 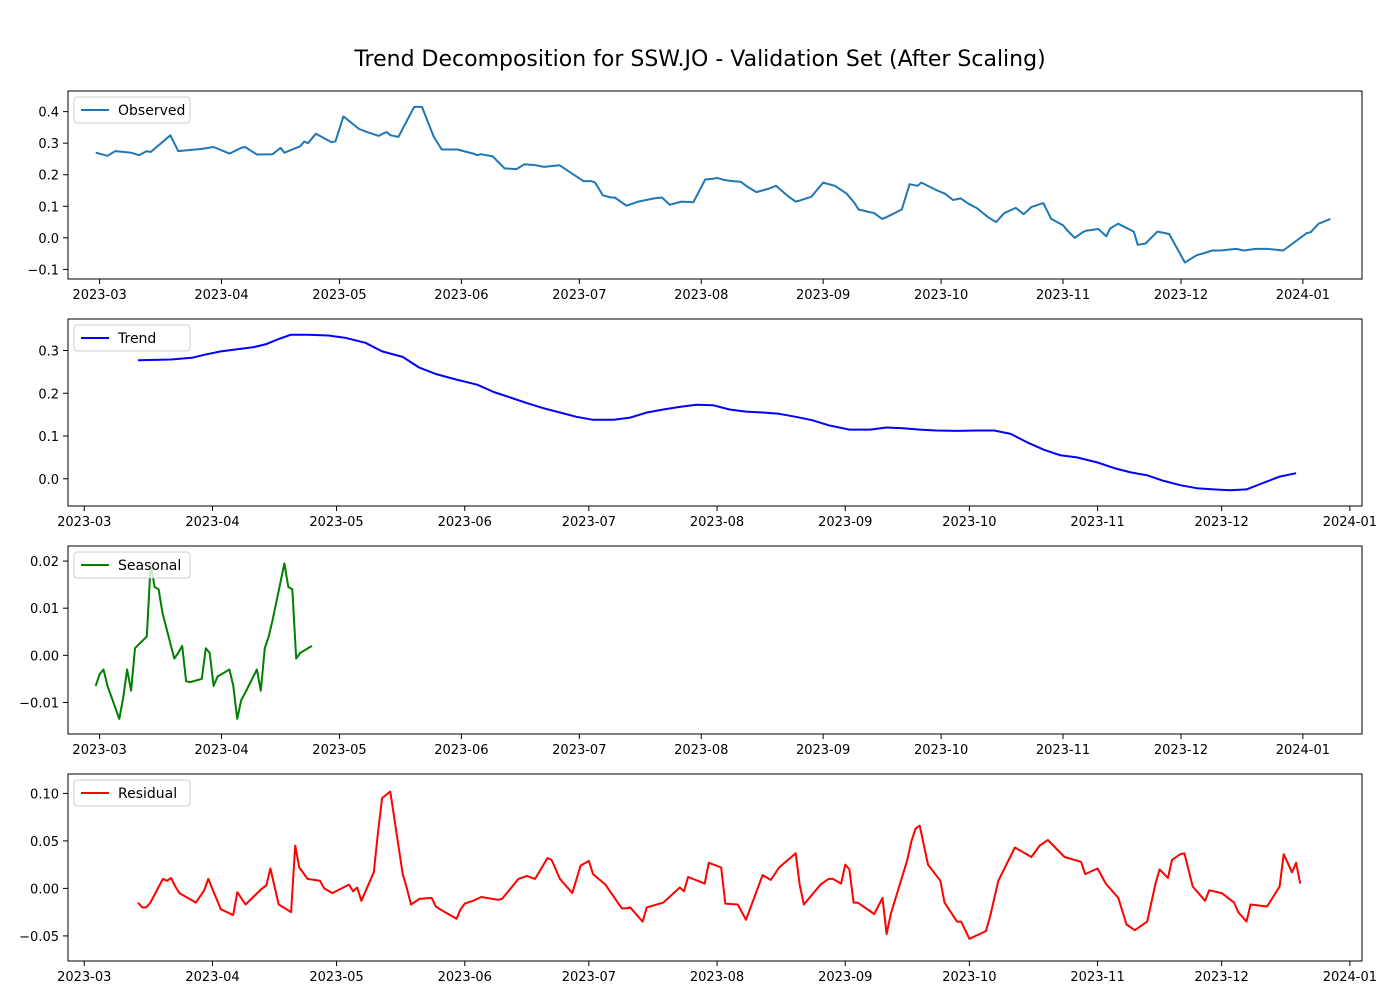 I want to click on seasonal-legend: Seasonal, so click(x=132, y=565).